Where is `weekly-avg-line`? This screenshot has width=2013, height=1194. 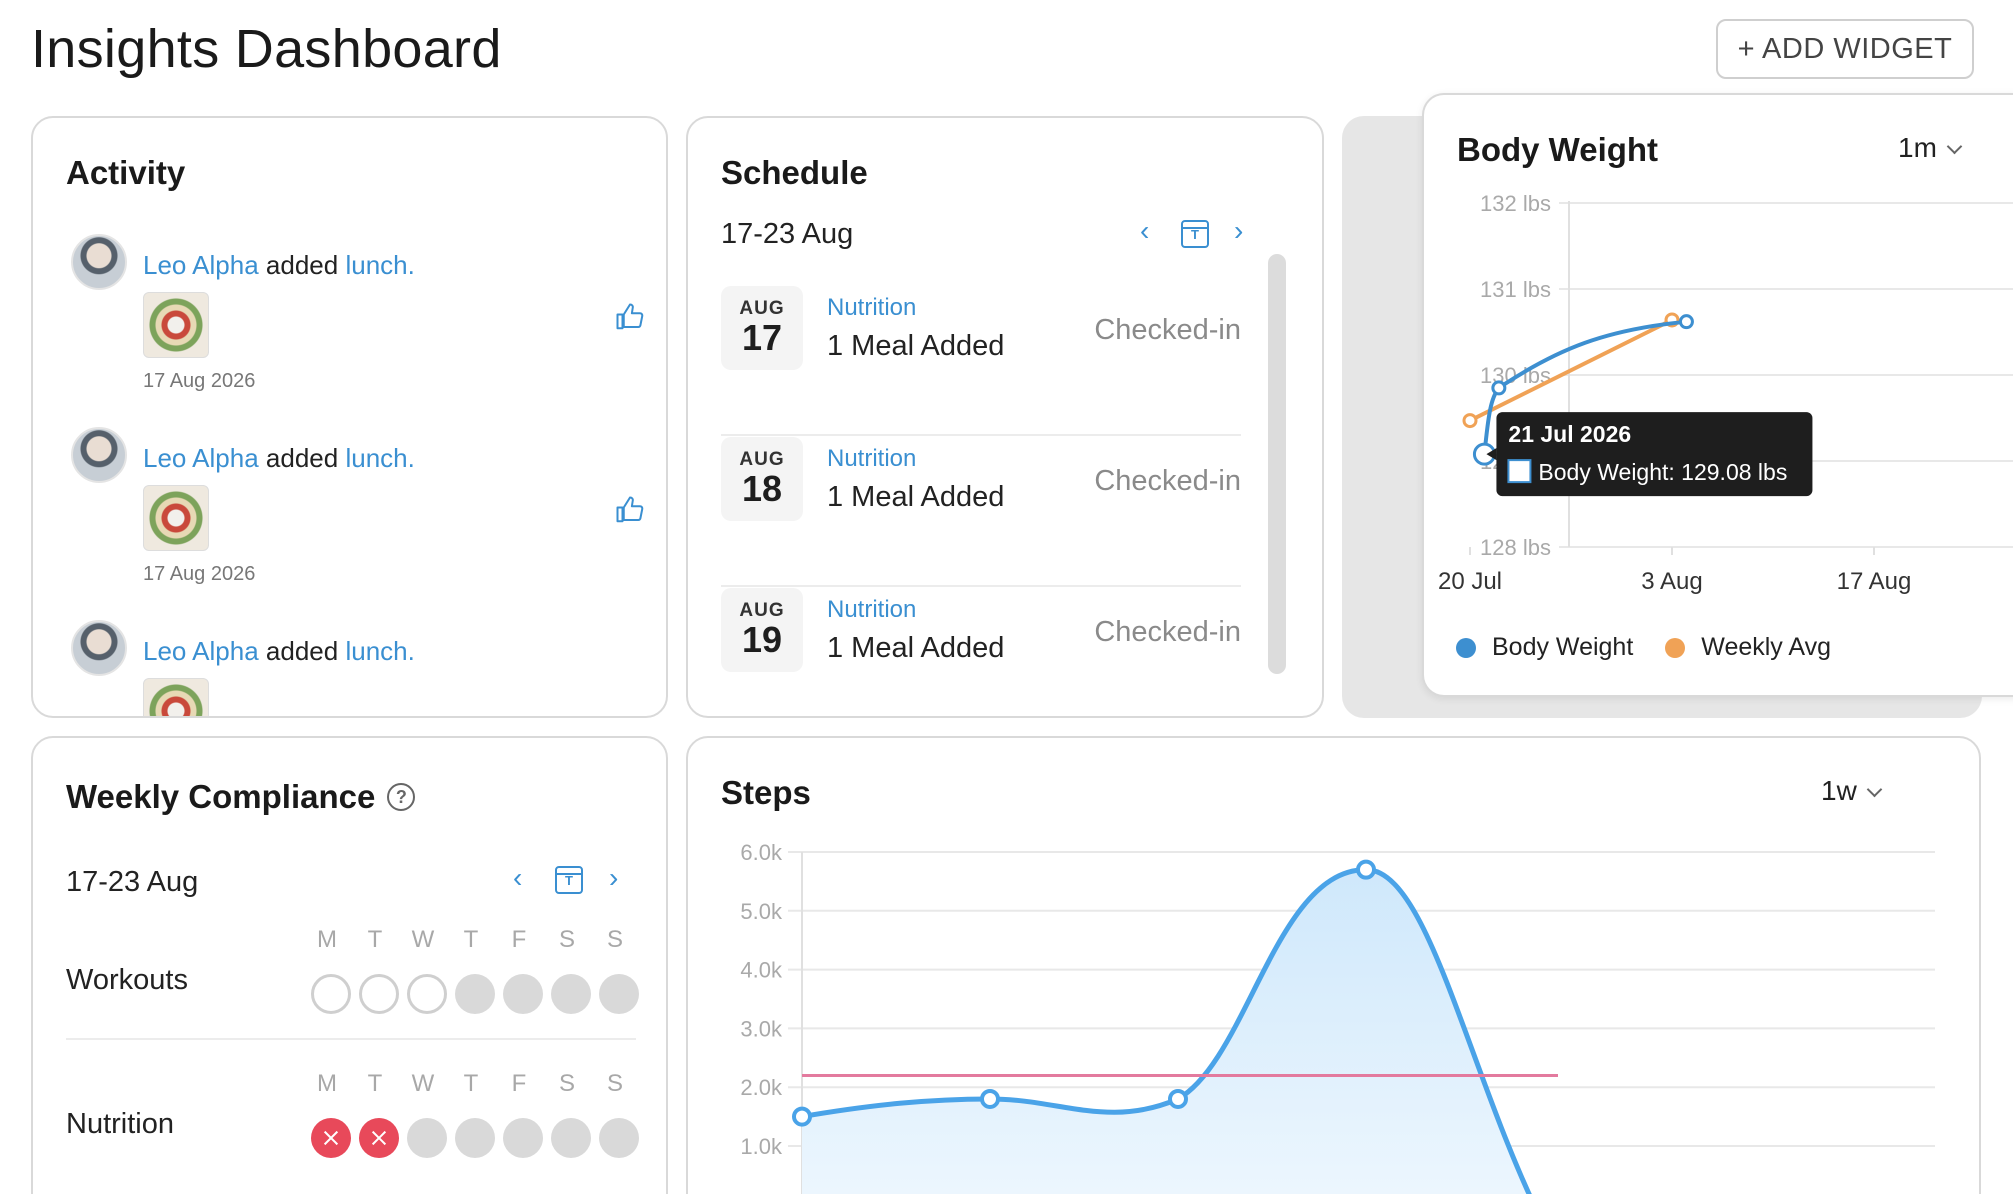
weekly-avg-line is located at coordinates (1571, 370).